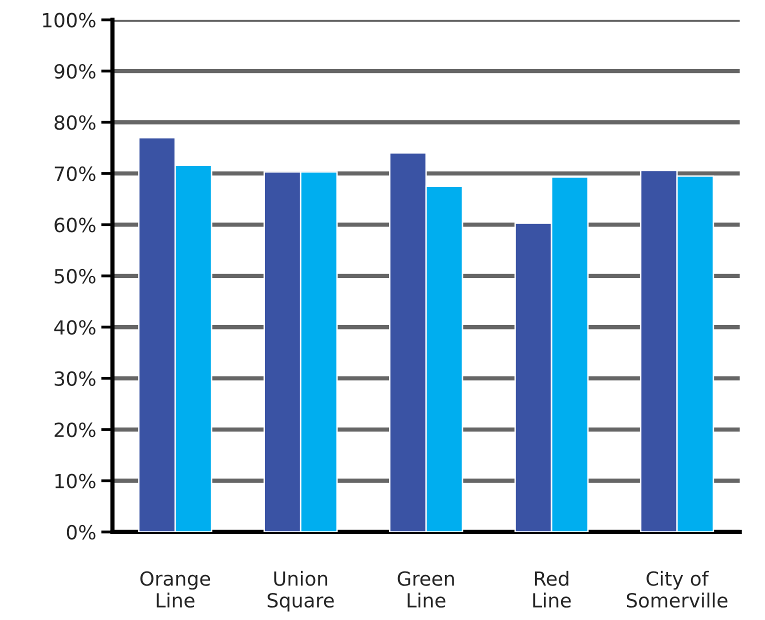  I want to click on y-tick-label: 20%, so click(75, 430).